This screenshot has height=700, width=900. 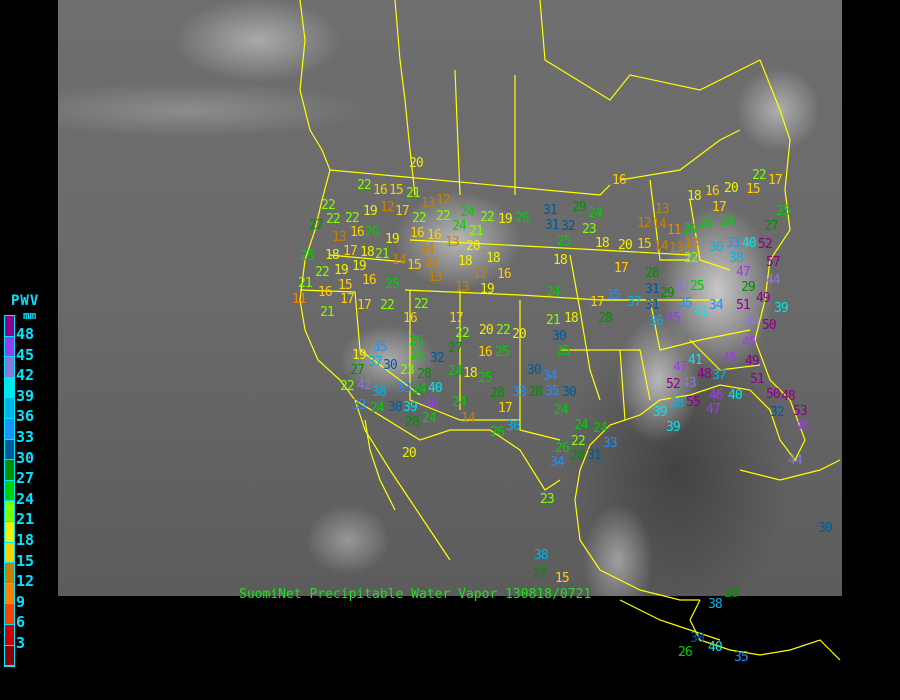 I want to click on station-pwv-value: 31, so click(x=652, y=305).